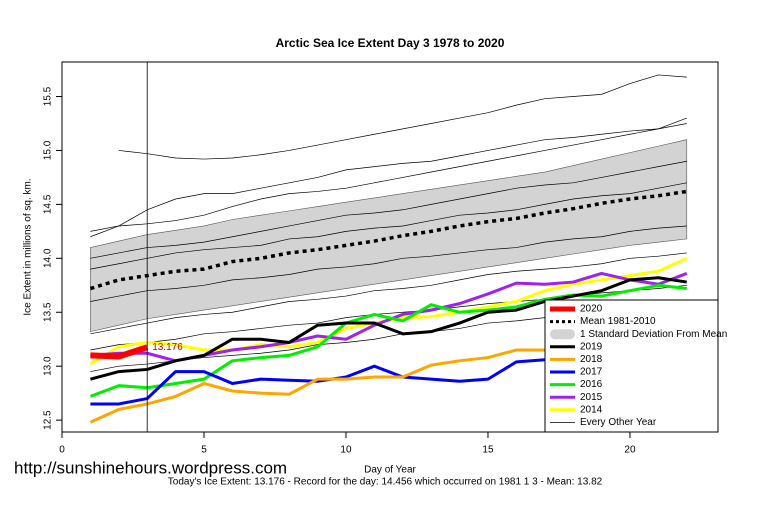  Describe the element at coordinates (653, 334) in the screenshot. I see `legend-label: 1 Standard Deviation From Mean` at that location.